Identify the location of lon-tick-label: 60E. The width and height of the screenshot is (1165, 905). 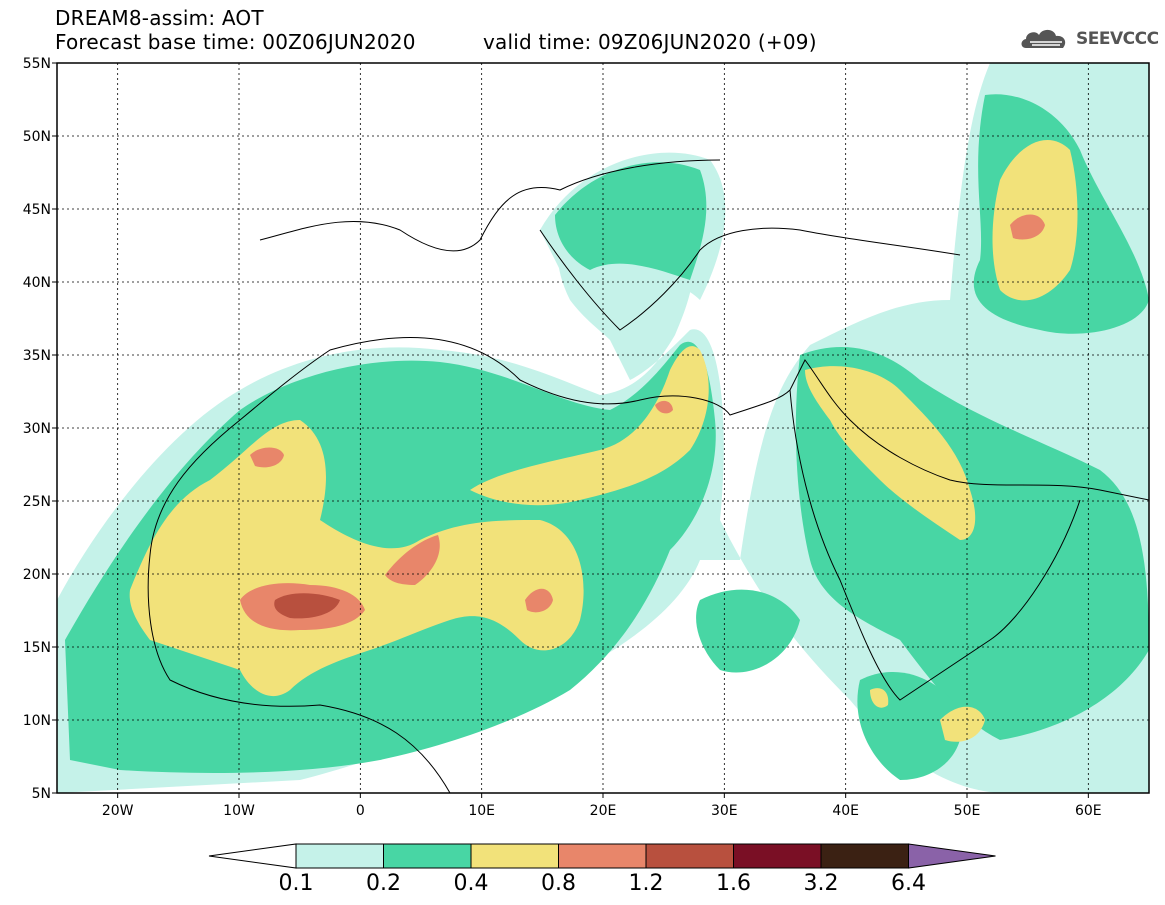
(1088, 811).